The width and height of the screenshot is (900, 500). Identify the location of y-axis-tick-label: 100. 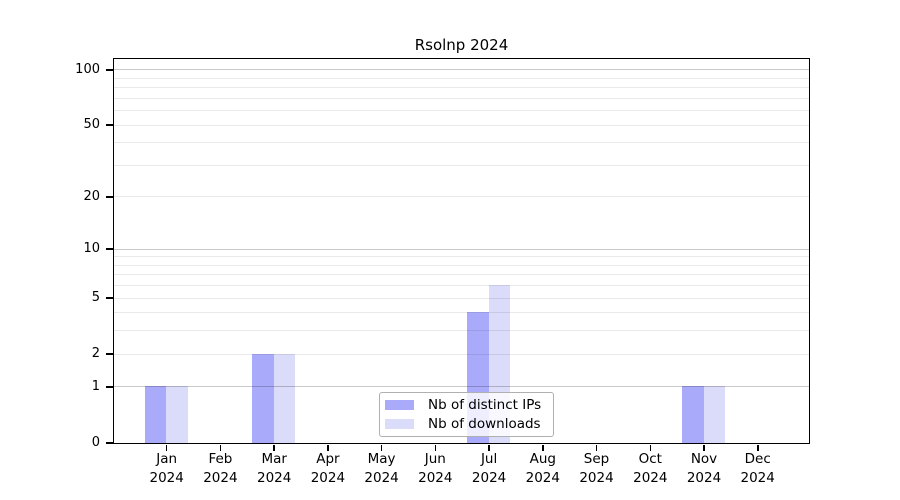
(87, 69).